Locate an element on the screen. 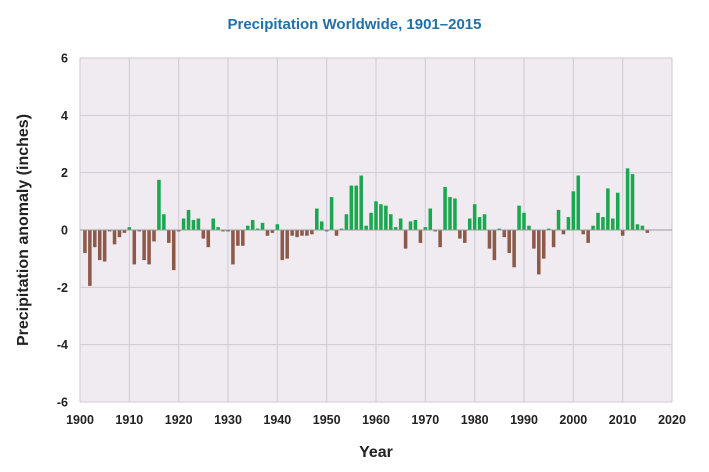 The width and height of the screenshot is (709, 472). bar-1941 is located at coordinates (282, 245).